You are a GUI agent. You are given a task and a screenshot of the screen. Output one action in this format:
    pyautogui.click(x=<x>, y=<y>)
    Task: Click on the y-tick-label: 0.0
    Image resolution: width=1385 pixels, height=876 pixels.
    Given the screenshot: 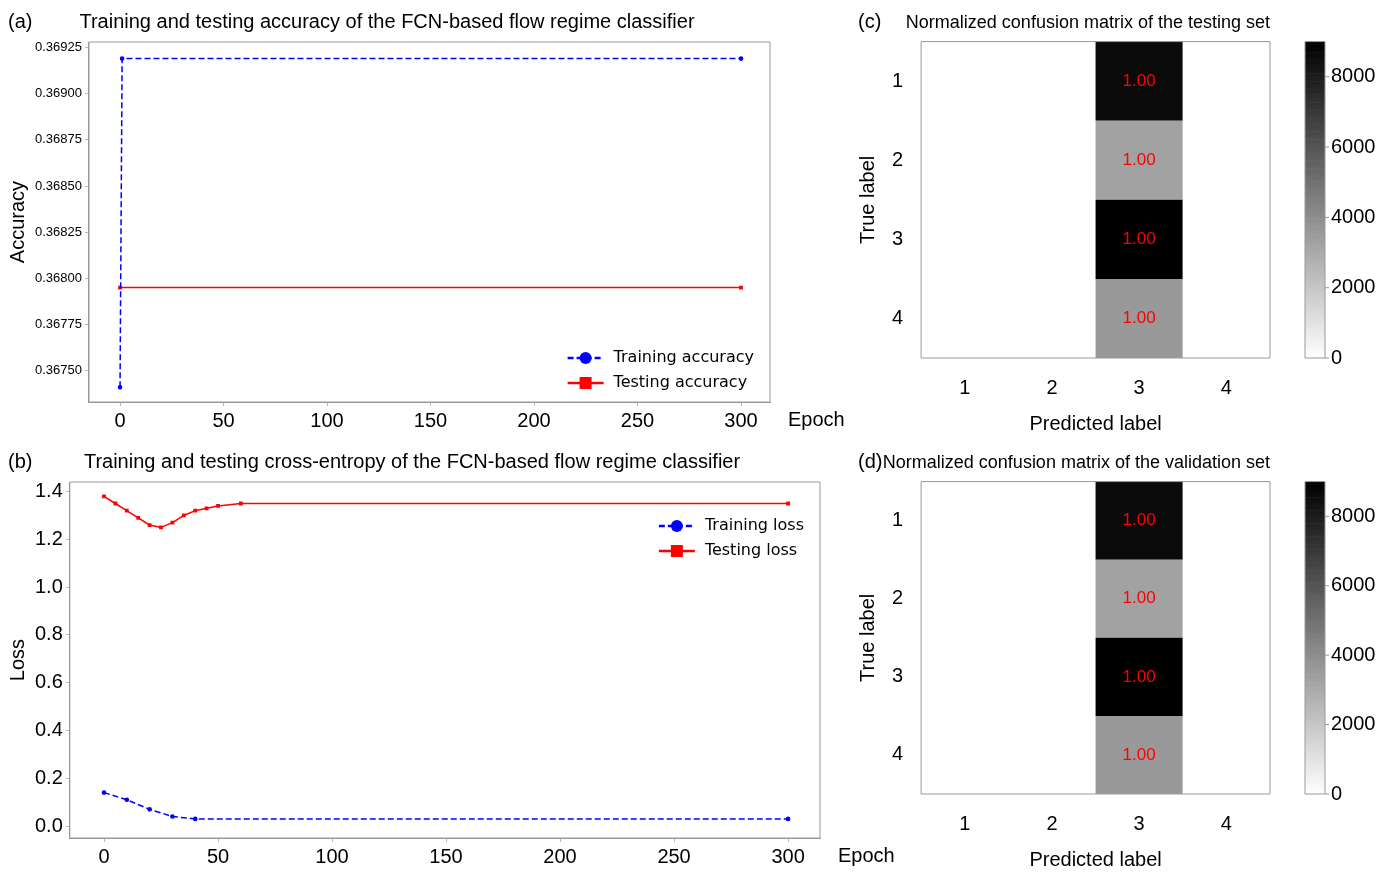 What is the action you would take?
    pyautogui.click(x=48, y=824)
    